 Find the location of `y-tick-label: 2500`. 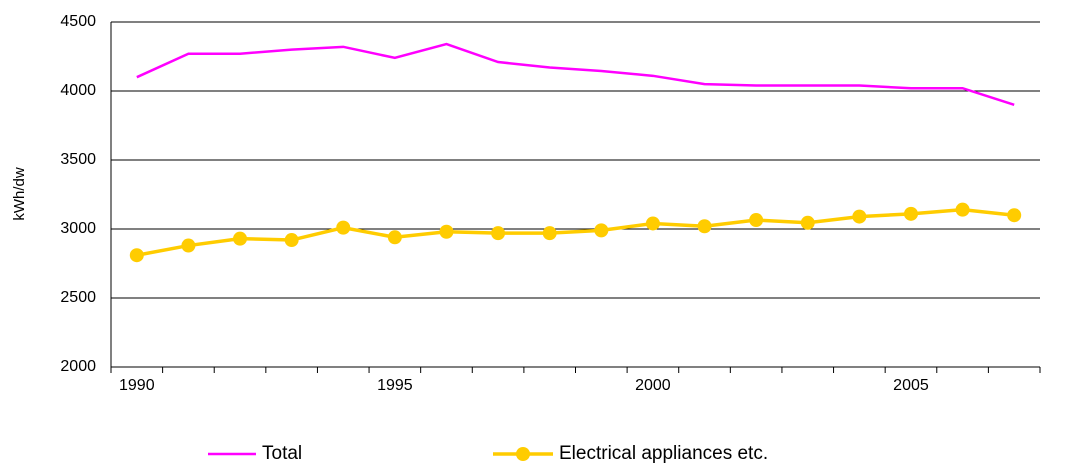

y-tick-label: 2500 is located at coordinates (78, 297).